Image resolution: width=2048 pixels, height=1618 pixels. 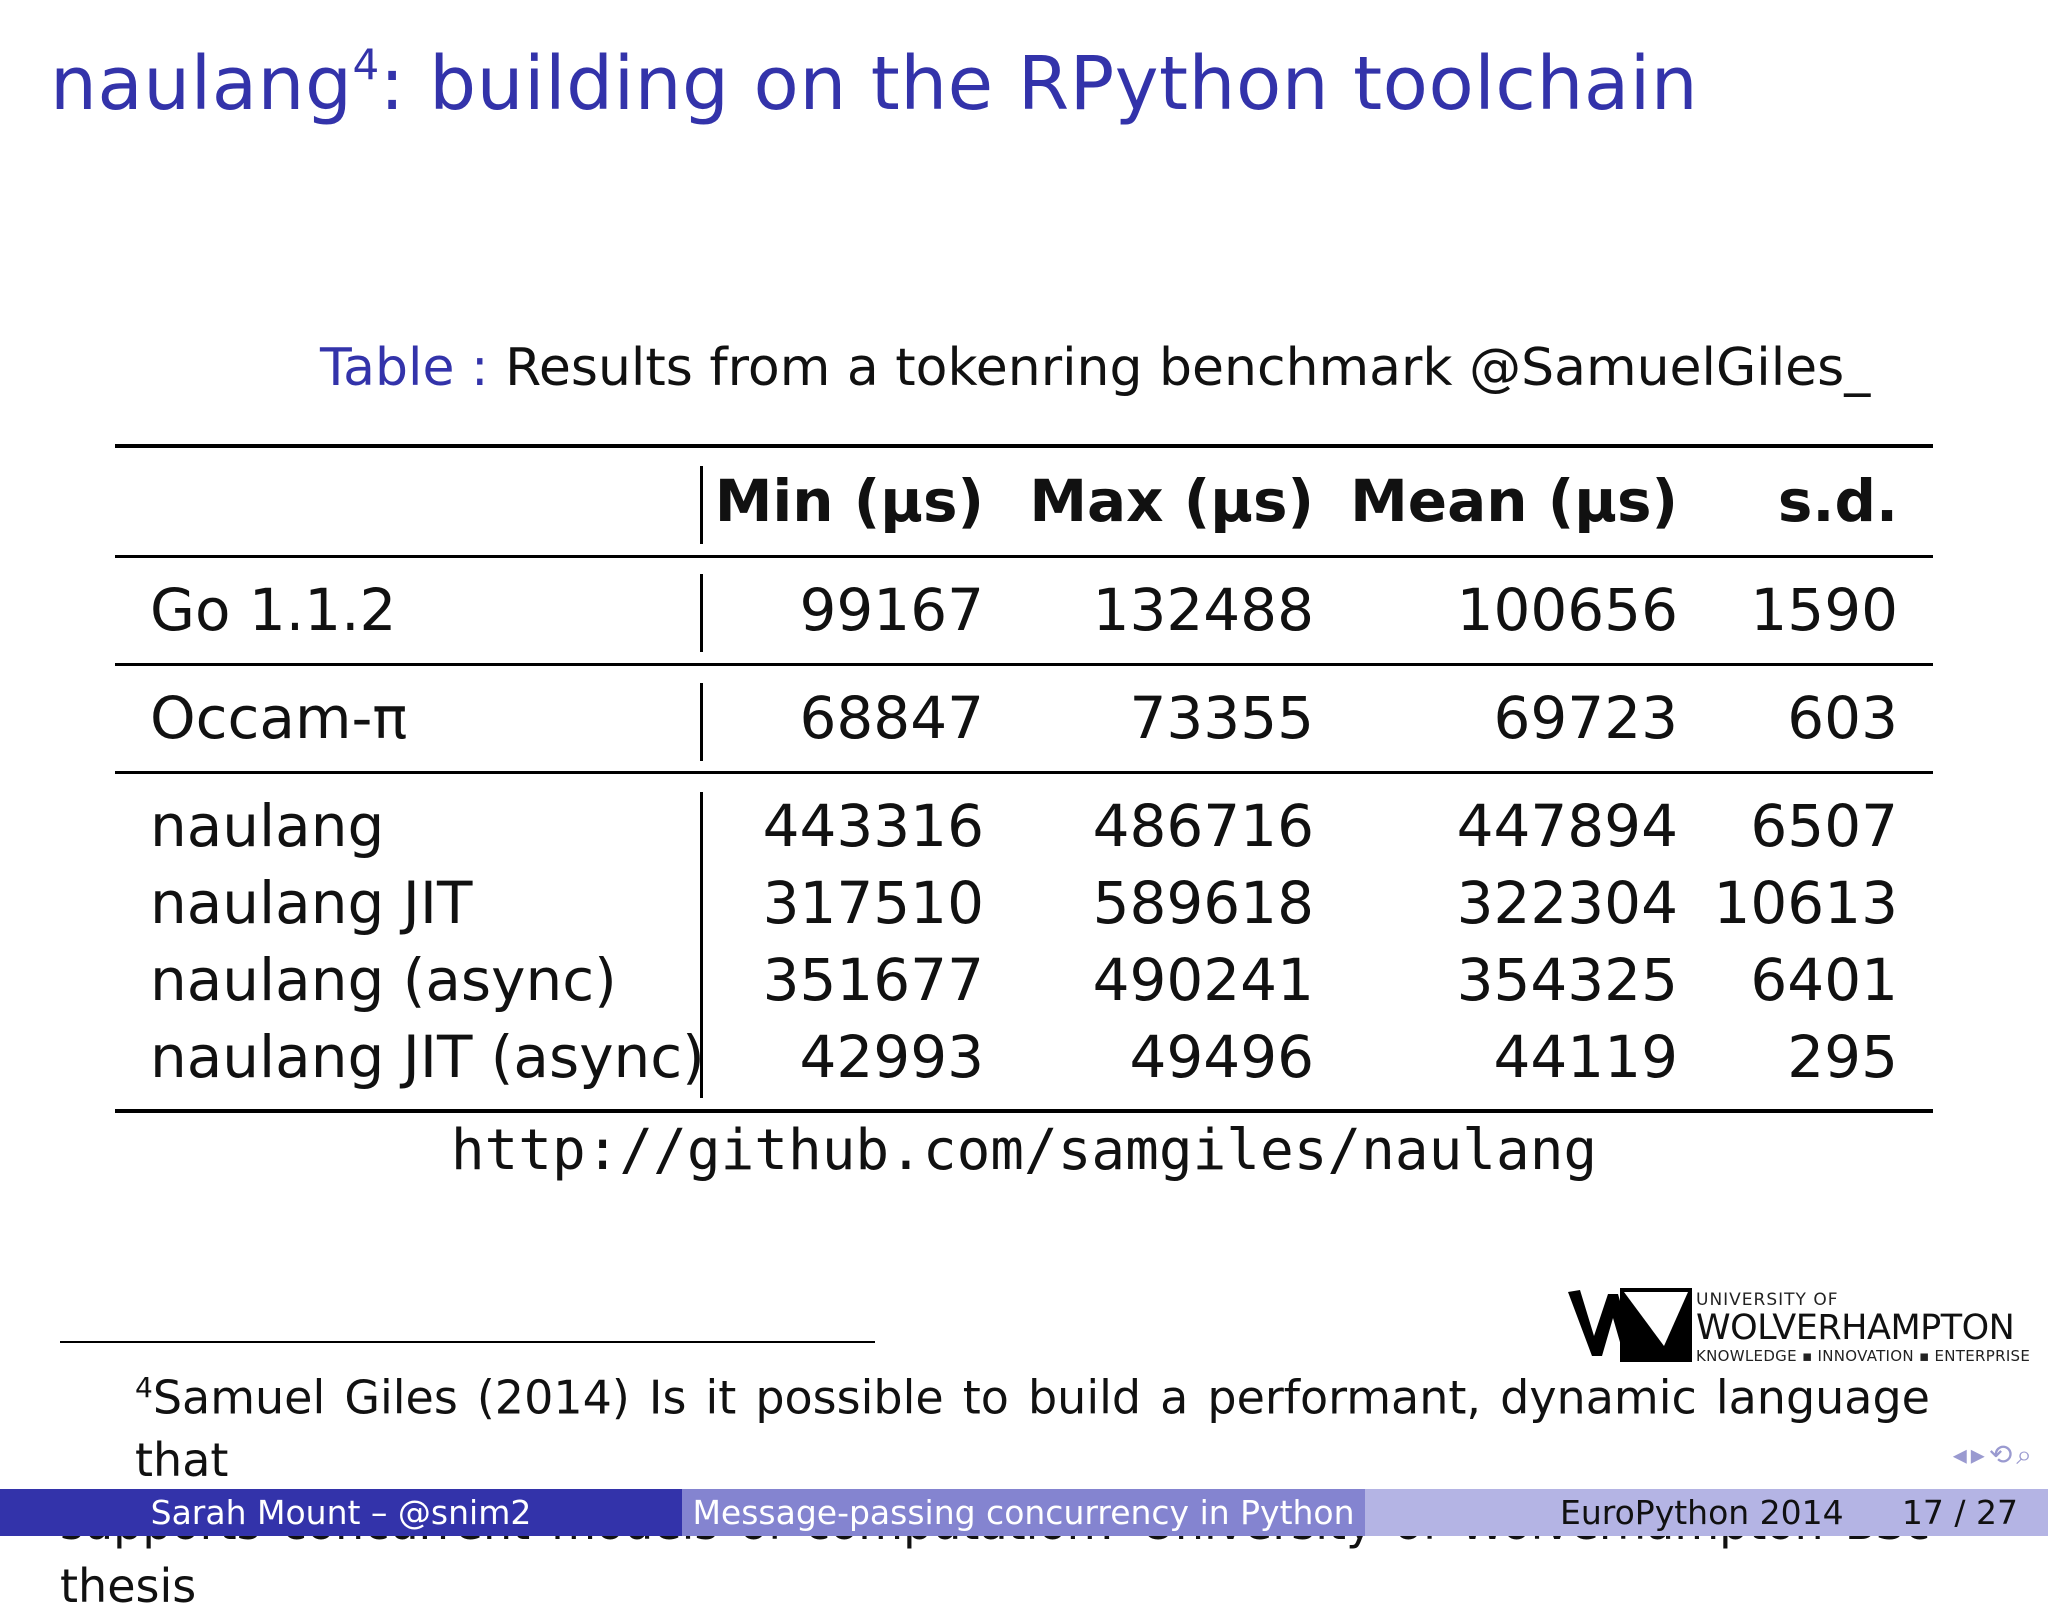 I want to click on footer-conference-text: EuroPython 2014, so click(x=1702, y=1512).